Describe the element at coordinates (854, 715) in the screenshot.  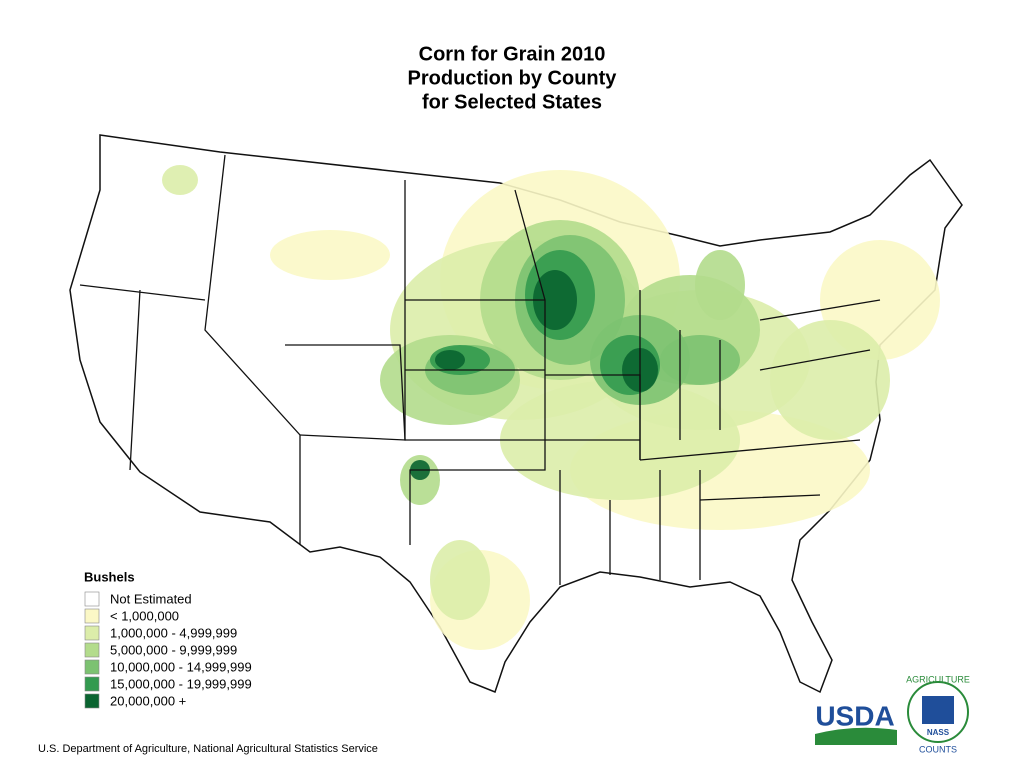
I see `usda-text: USDA` at that location.